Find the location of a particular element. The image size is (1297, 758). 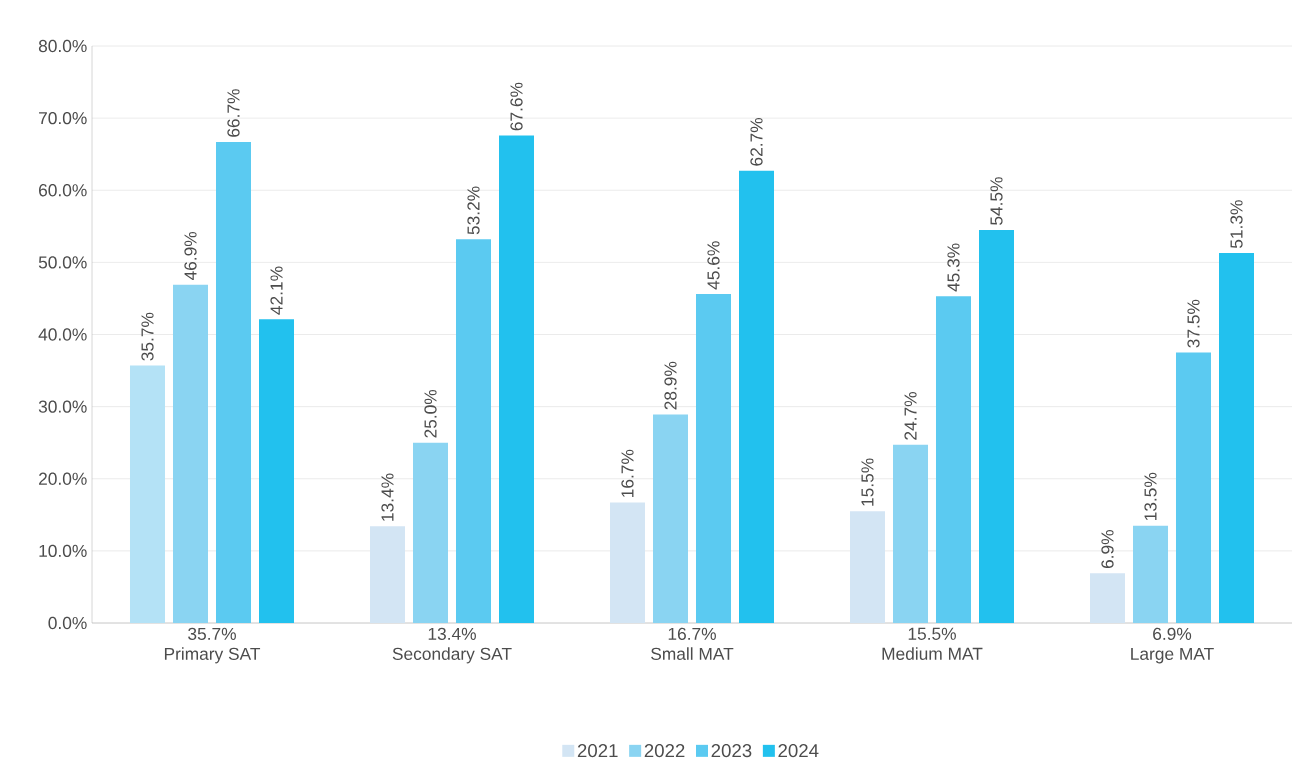

x-tick-label: Large MAT is located at coordinates (1172, 655).